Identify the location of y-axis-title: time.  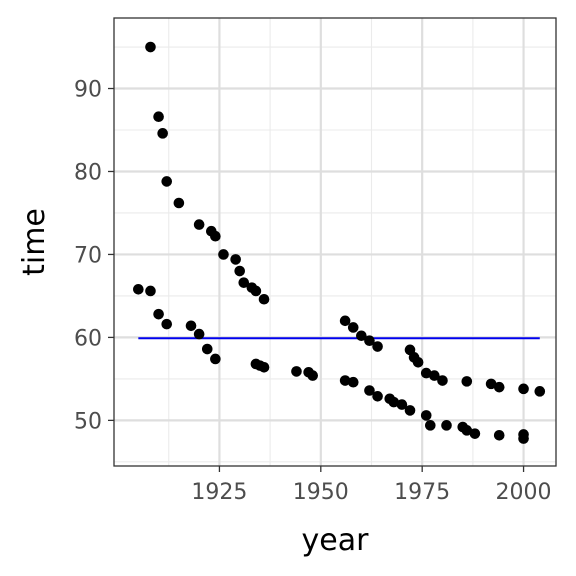
(34, 242).